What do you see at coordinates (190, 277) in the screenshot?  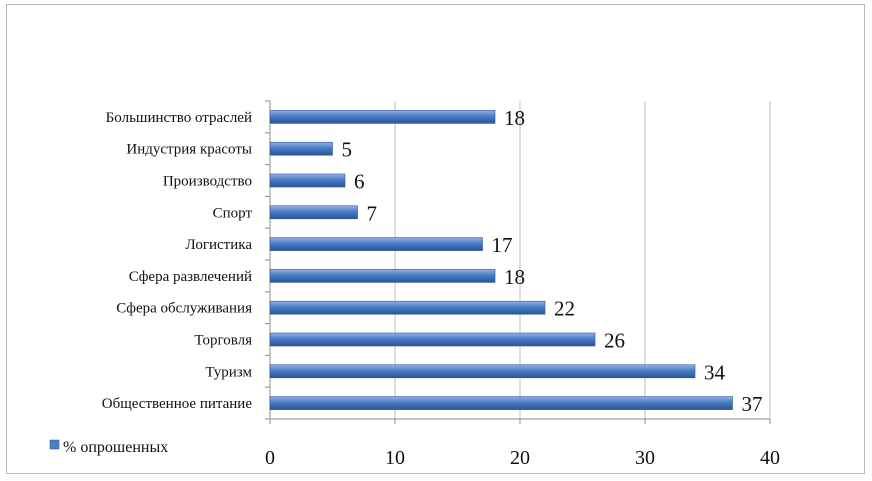 I see `category-label: Сфера развлечений` at bounding box center [190, 277].